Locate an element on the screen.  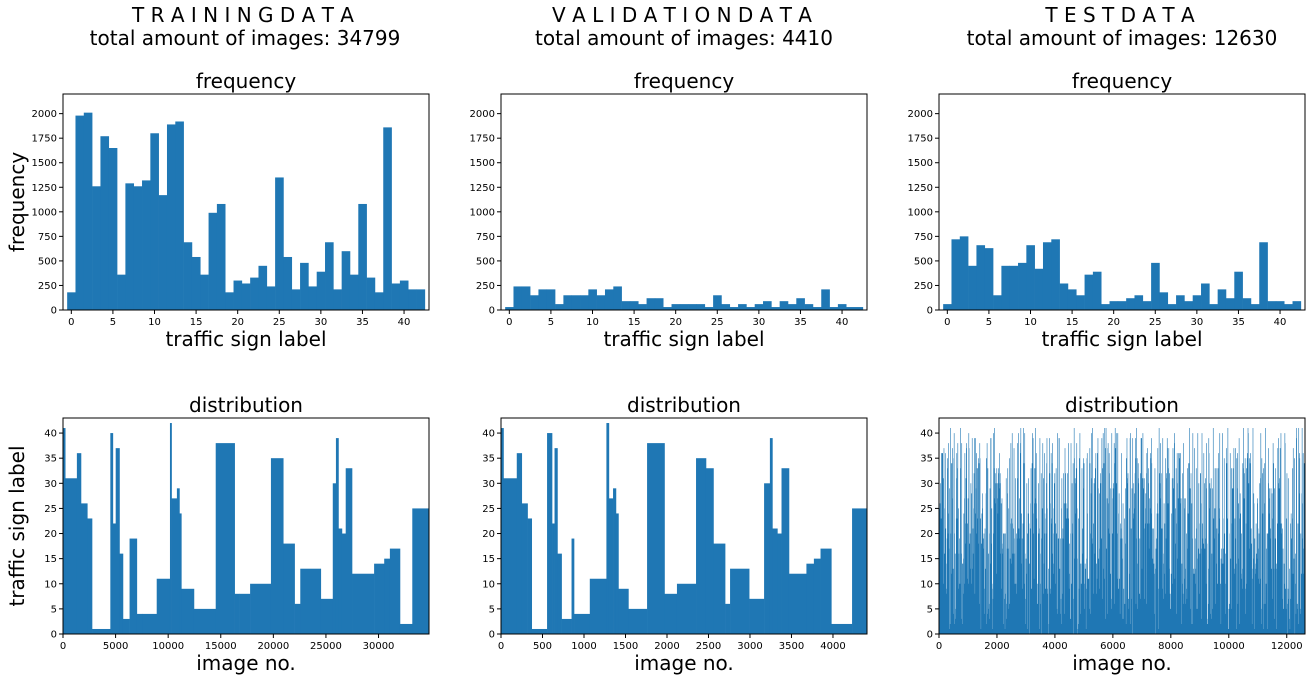
training-heading: T R A I N I N G D A T A is located at coordinates (242, 15).